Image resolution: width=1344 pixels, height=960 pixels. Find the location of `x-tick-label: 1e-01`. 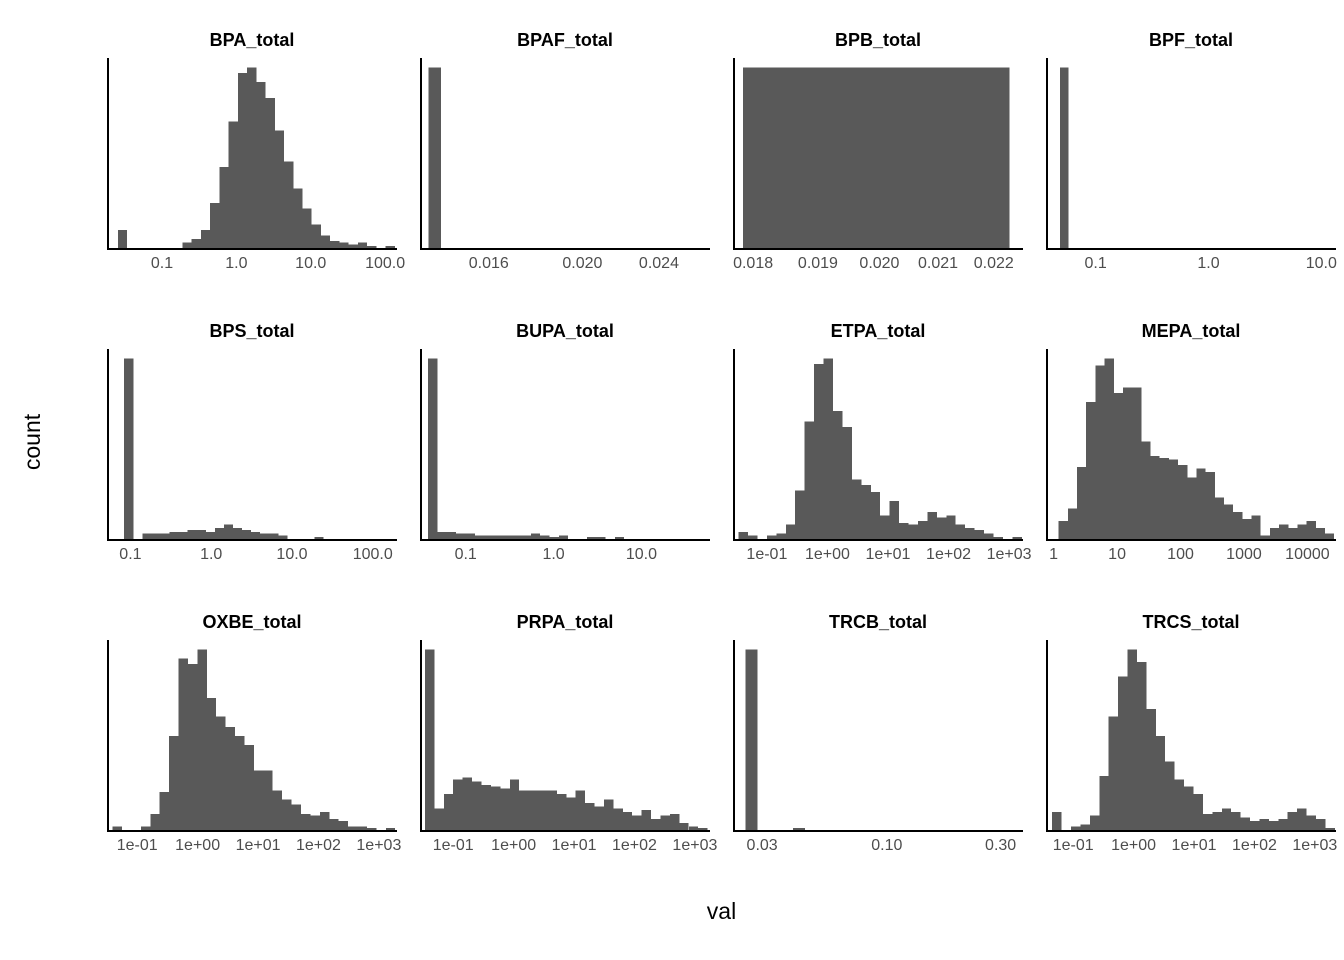

x-tick-label: 1e-01 is located at coordinates (453, 845).